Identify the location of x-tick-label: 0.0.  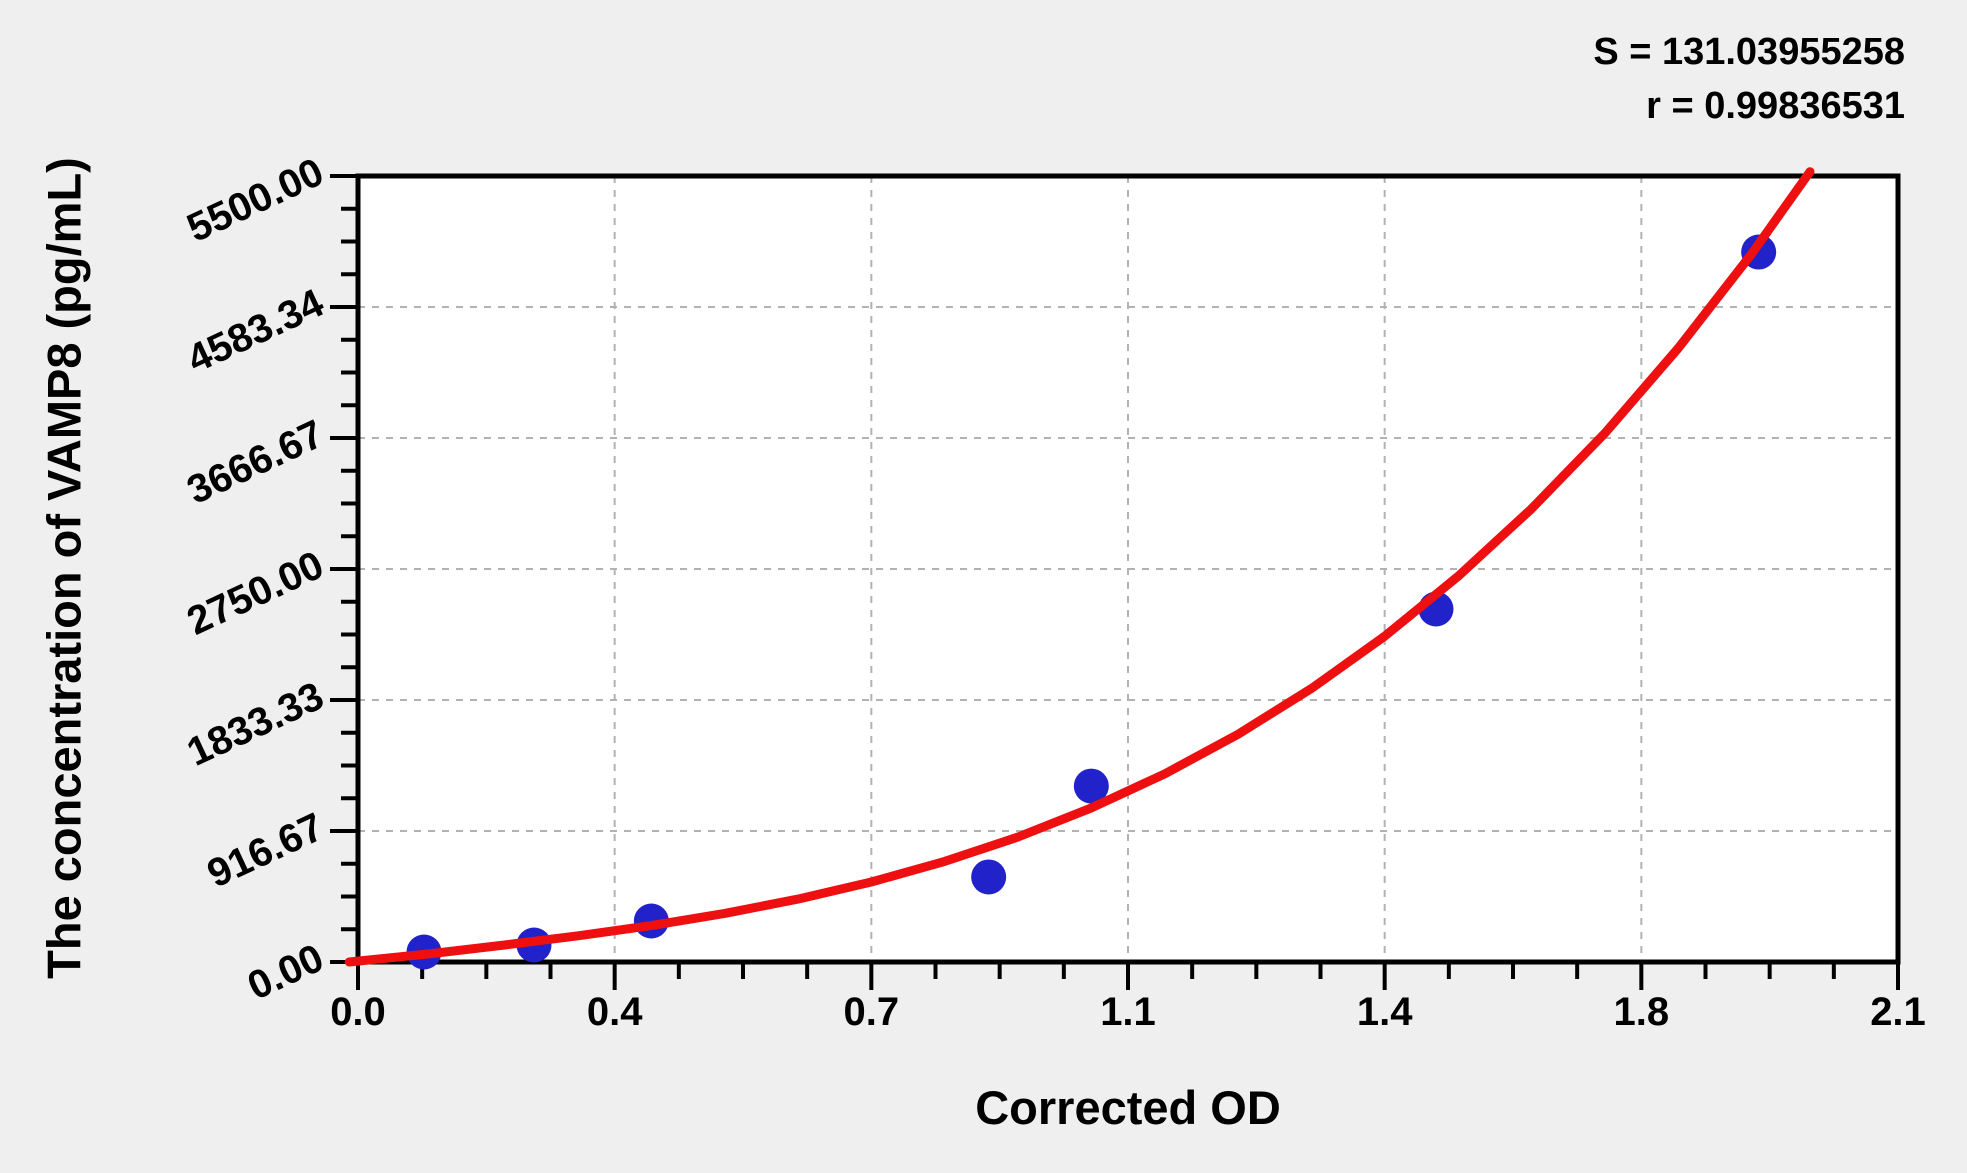
(358, 1012).